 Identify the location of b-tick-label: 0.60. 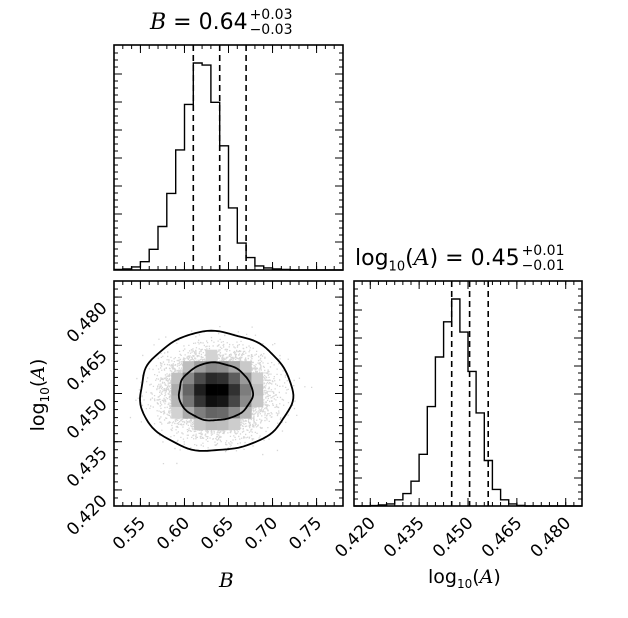
(173, 533).